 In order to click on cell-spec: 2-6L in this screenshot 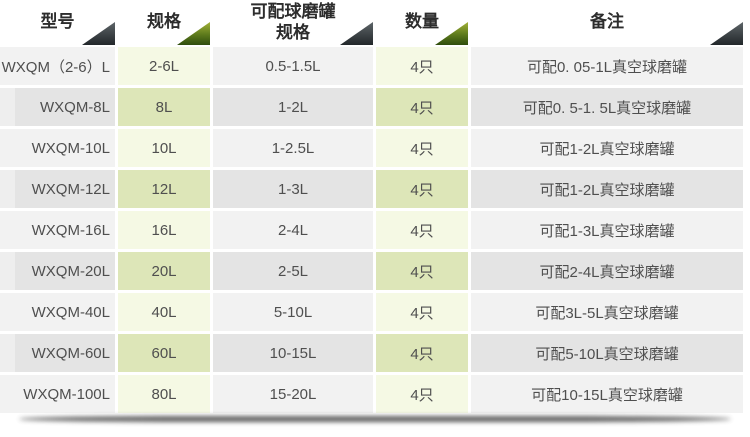, I will do `click(164, 66)`.